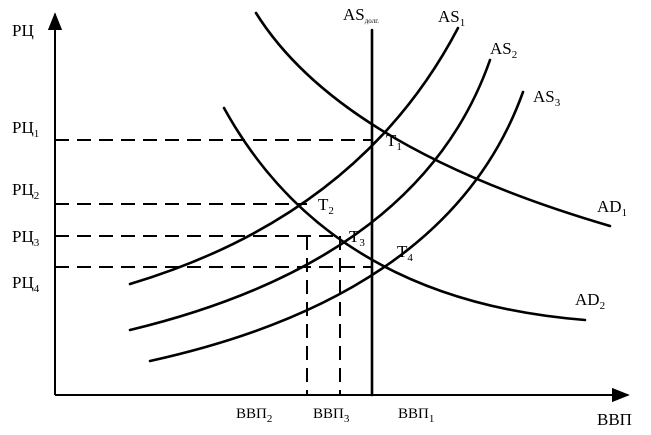 The height and width of the screenshot is (435, 651). Describe the element at coordinates (326, 206) in the screenshot. I see `point-t2-label: T2` at that location.